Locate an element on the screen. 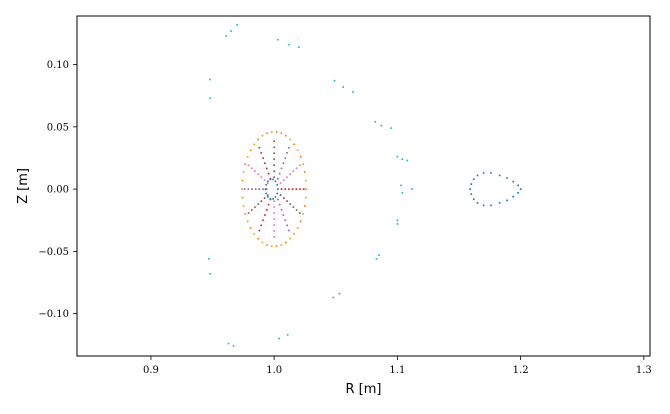 The image size is (670, 414). x-tick-label: 1.0 is located at coordinates (274, 370).